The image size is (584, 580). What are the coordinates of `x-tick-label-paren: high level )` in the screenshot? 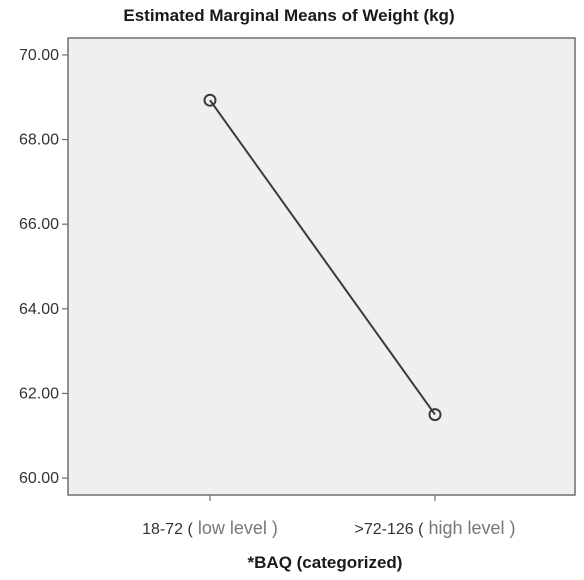 It's located at (469, 528).